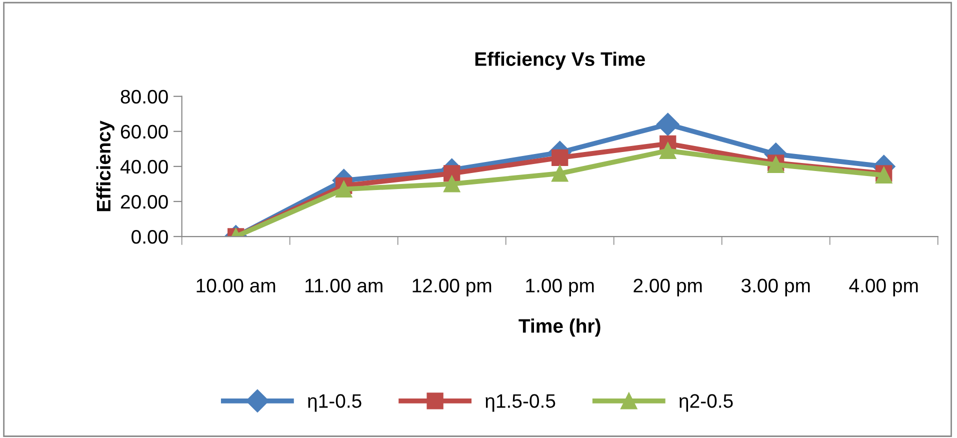 This screenshot has width=957, height=438. I want to click on x-tick-label: 12.00 pm, so click(452, 287).